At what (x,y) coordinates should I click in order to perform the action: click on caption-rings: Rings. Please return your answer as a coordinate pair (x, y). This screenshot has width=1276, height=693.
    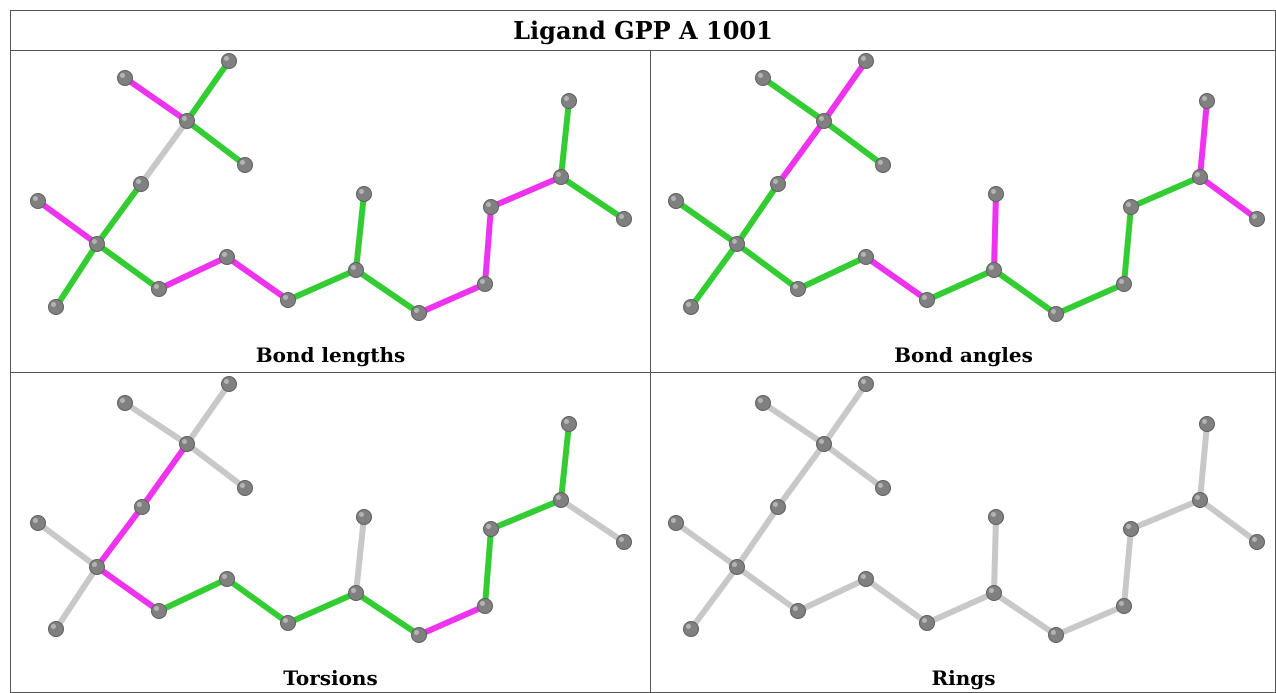
    Looking at the image, I should click on (963, 678).